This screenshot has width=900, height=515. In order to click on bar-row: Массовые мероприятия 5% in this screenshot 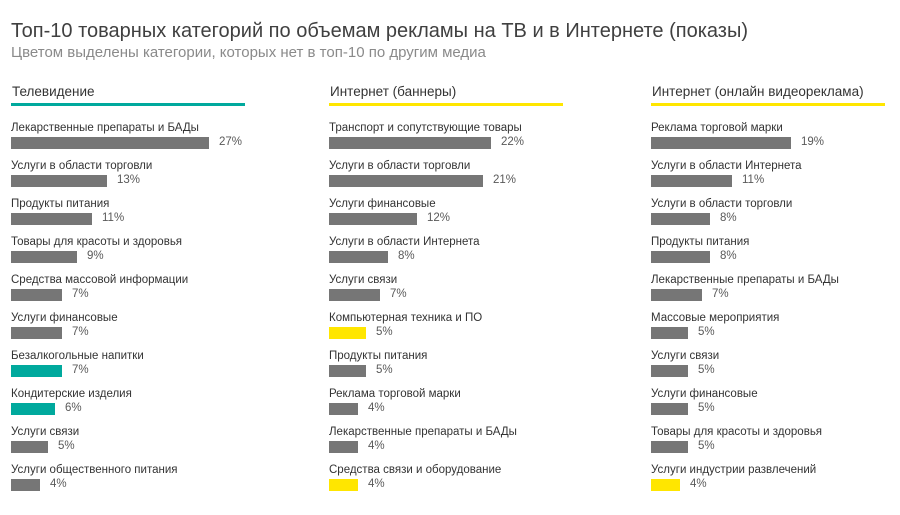, I will do `click(771, 331)`.